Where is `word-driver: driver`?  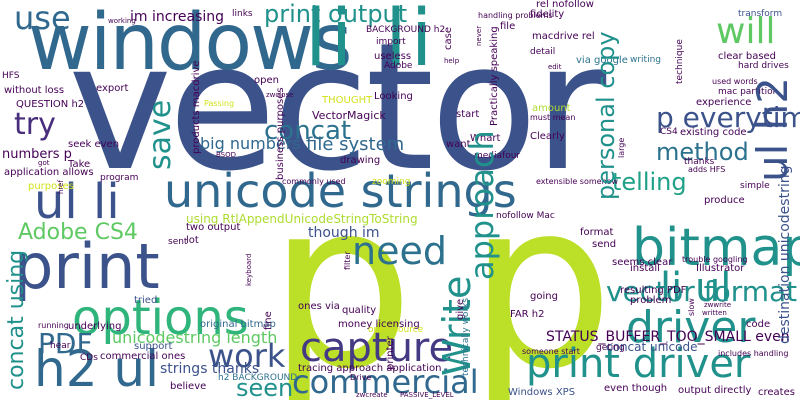
word-driver: driver is located at coordinates (691, 327).